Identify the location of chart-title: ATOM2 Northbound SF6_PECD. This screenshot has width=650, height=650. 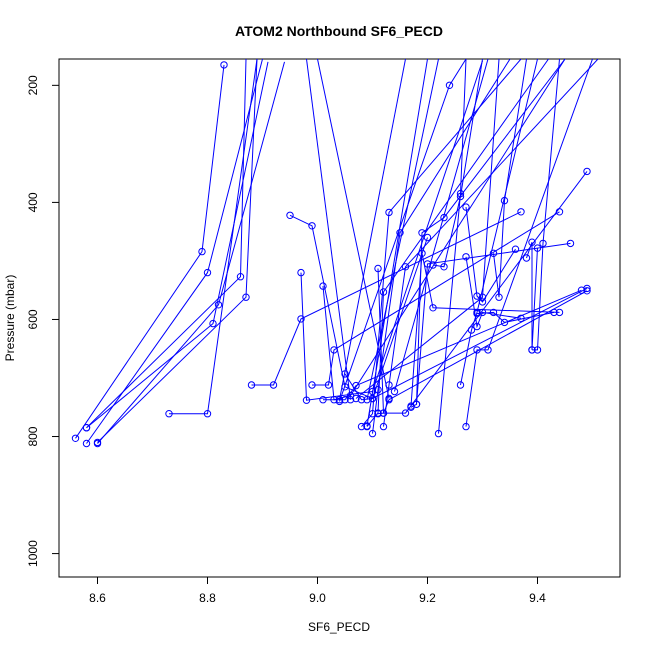
(339, 31).